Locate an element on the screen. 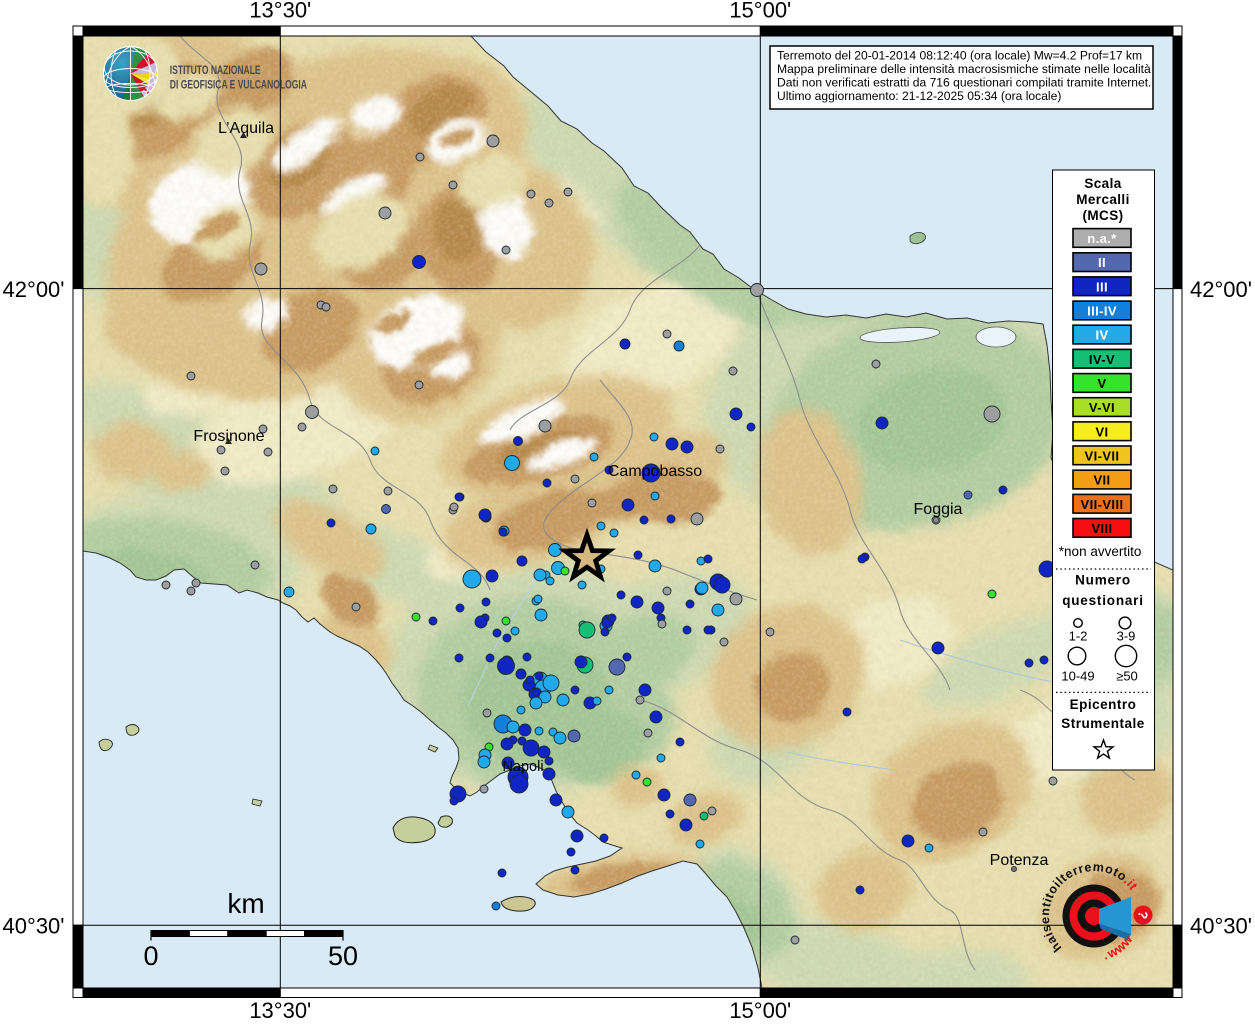 The image size is (1255, 1024). svg-text: VI is located at coordinates (1101, 431).